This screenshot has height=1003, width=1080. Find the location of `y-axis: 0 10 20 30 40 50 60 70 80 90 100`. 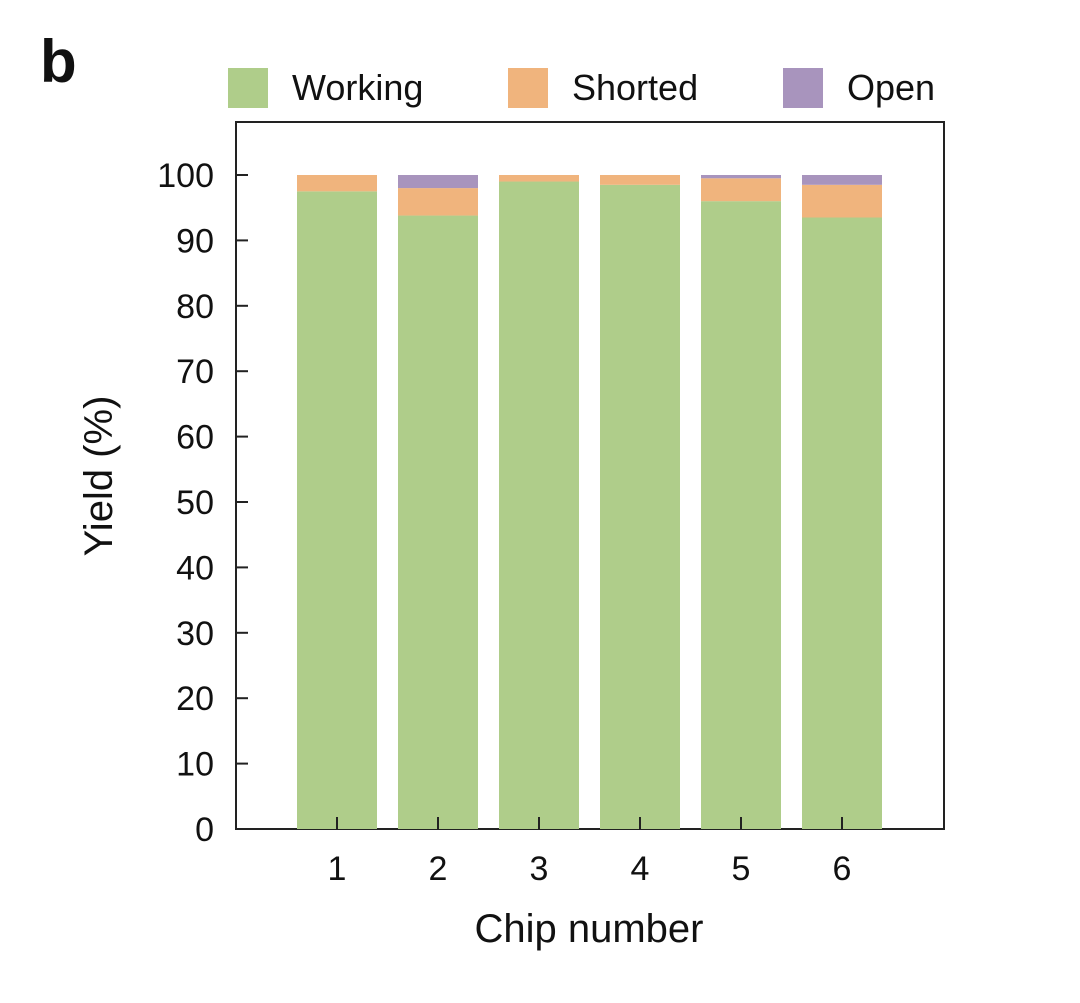

y-axis: 0 10 20 30 40 50 60 70 80 90 100 is located at coordinates (202, 503).